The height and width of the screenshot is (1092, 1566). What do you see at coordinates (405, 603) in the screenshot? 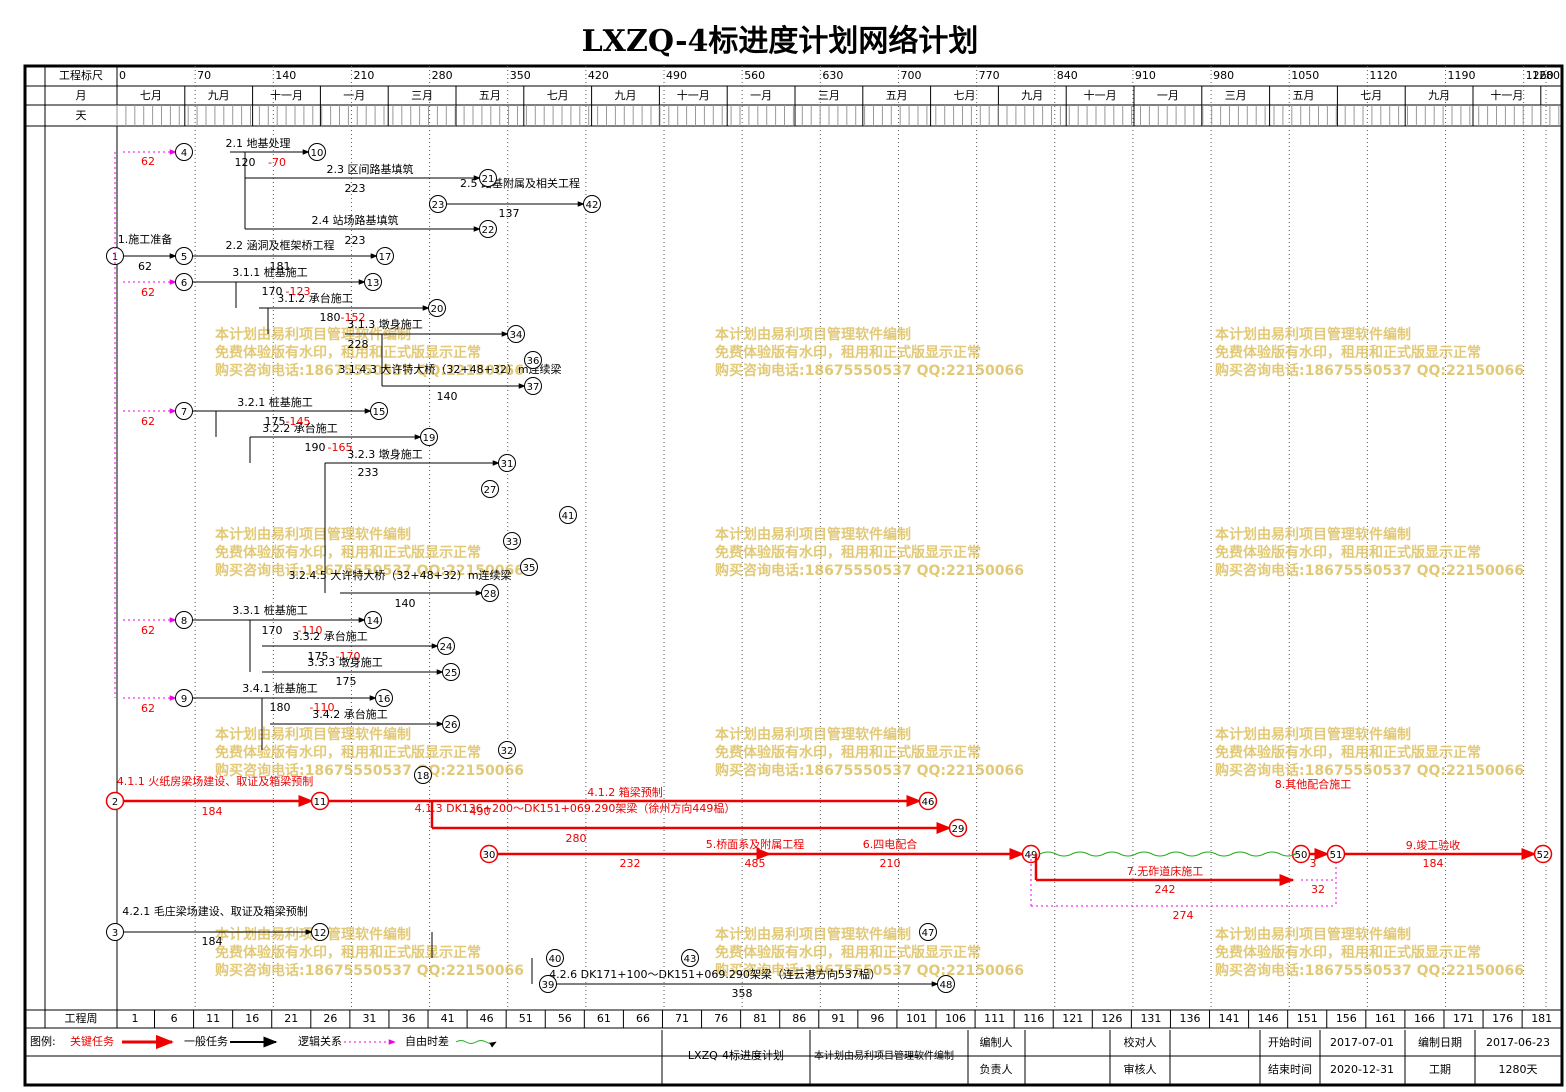
I see `task-duration: 140` at bounding box center [405, 603].